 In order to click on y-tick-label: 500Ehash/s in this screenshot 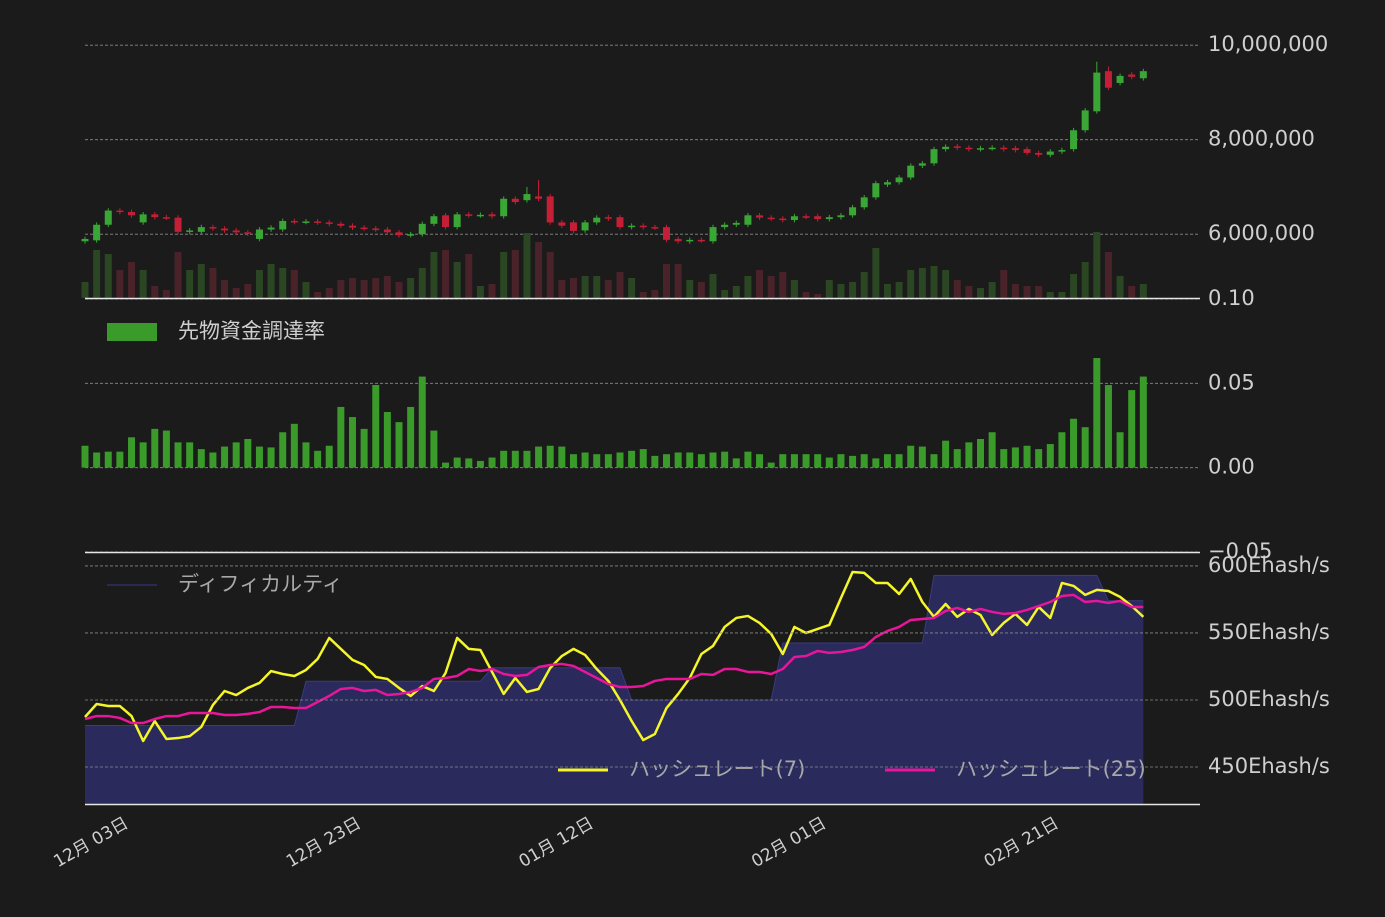, I will do `click(1269, 699)`.